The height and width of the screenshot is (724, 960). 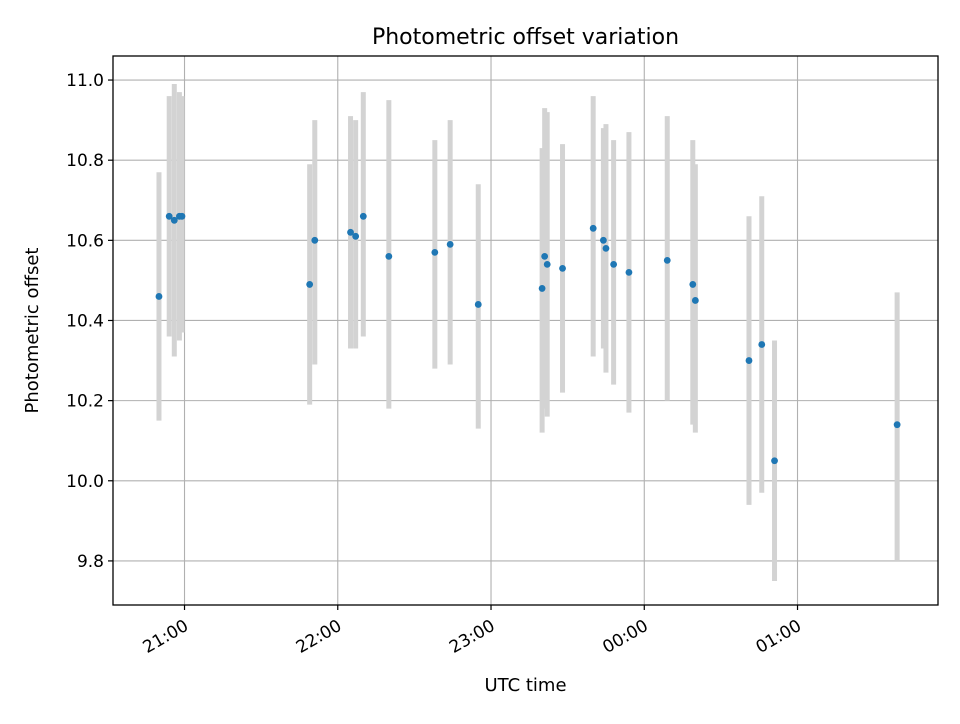 What do you see at coordinates (32, 331) in the screenshot?
I see `y-axis-label: Photometric offset` at bounding box center [32, 331].